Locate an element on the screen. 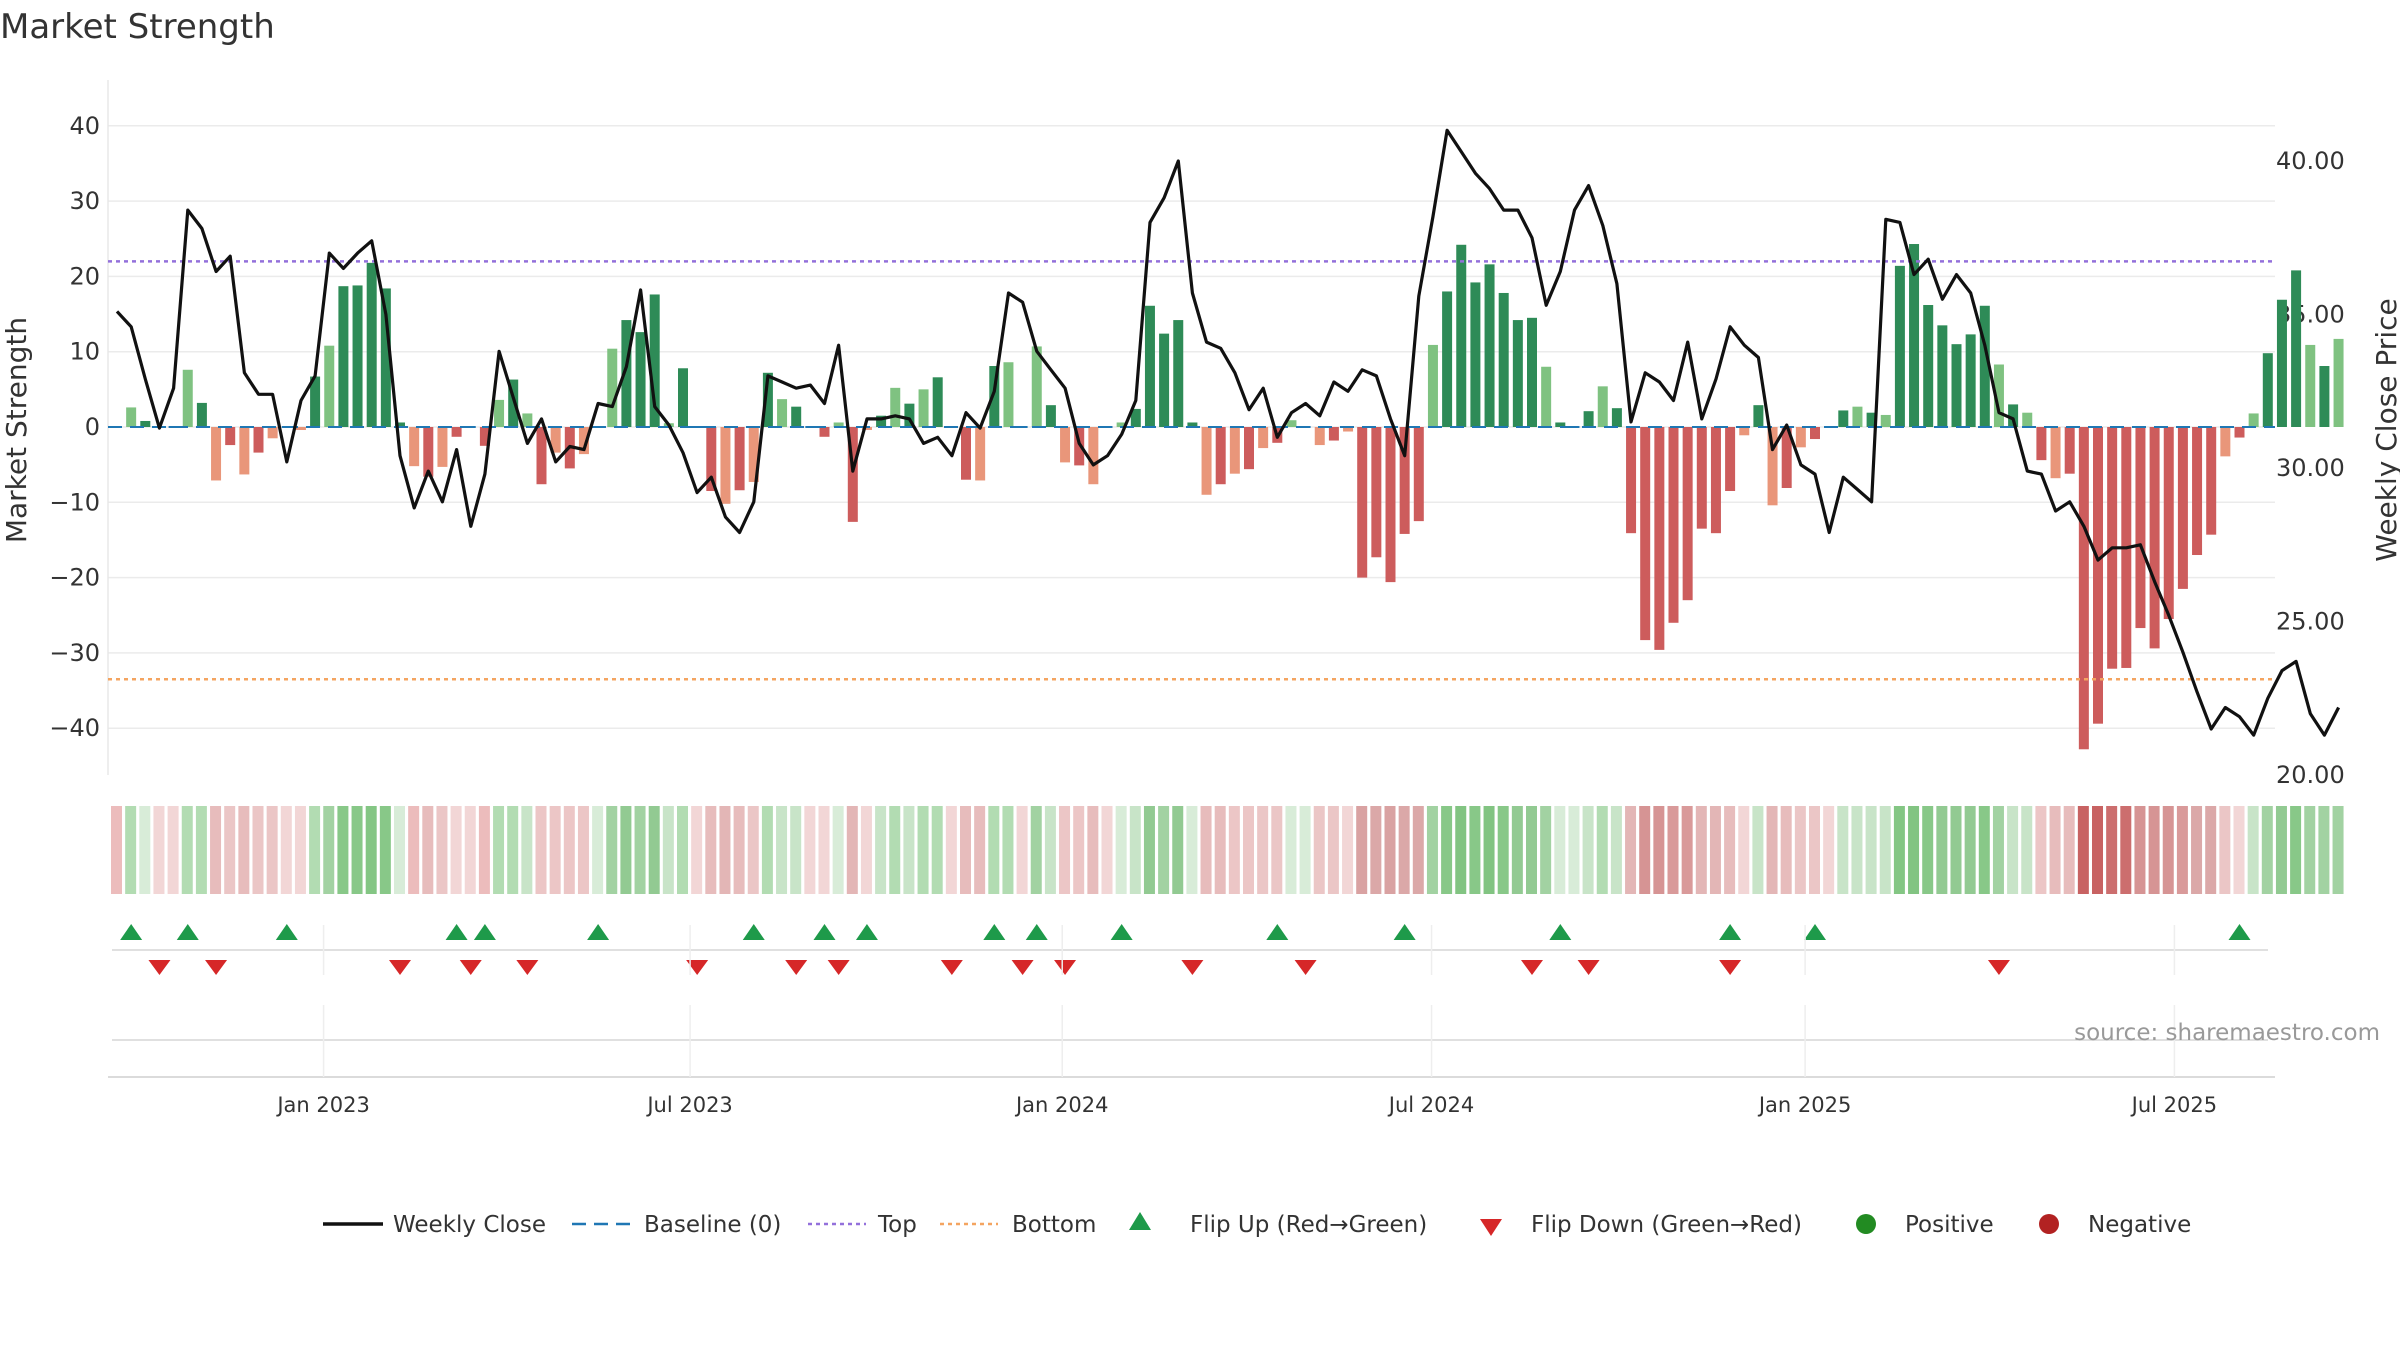 Image resolution: width=2400 pixels, height=1350 pixels. y-axis-ticks: 40 30 20 10 0 −10 −20 −30 −40 is located at coordinates (74, 427).